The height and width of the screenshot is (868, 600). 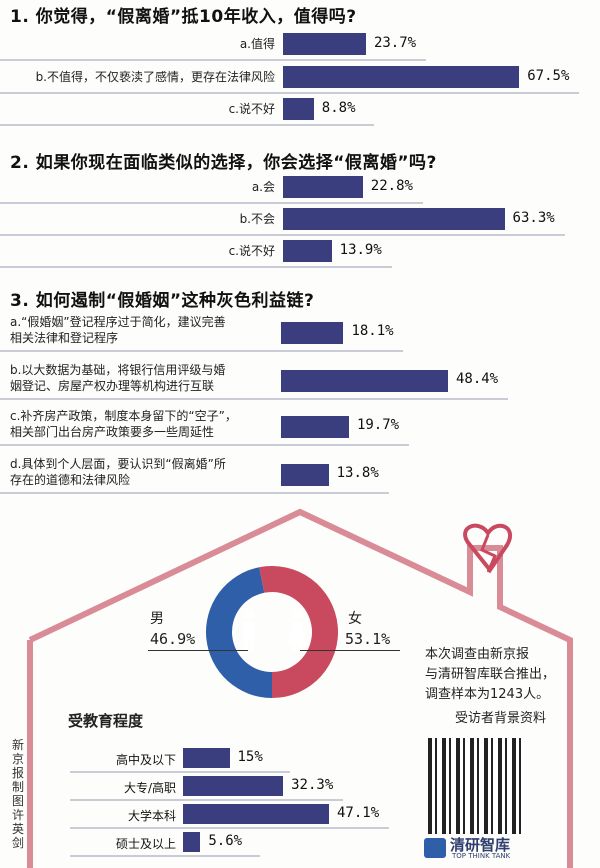 What do you see at coordinates (358, 813) in the screenshot?
I see `value-label: 47.1%` at bounding box center [358, 813].